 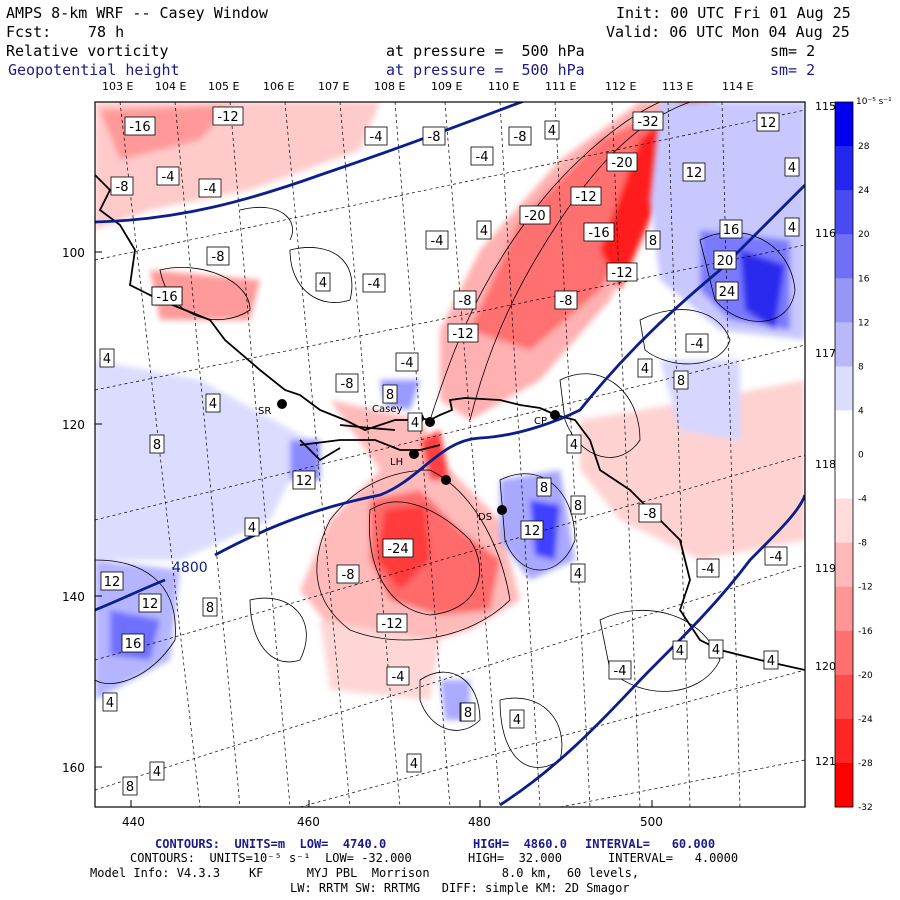 What do you see at coordinates (304, 480) in the screenshot?
I see `contour-label-45: 12` at bounding box center [304, 480].